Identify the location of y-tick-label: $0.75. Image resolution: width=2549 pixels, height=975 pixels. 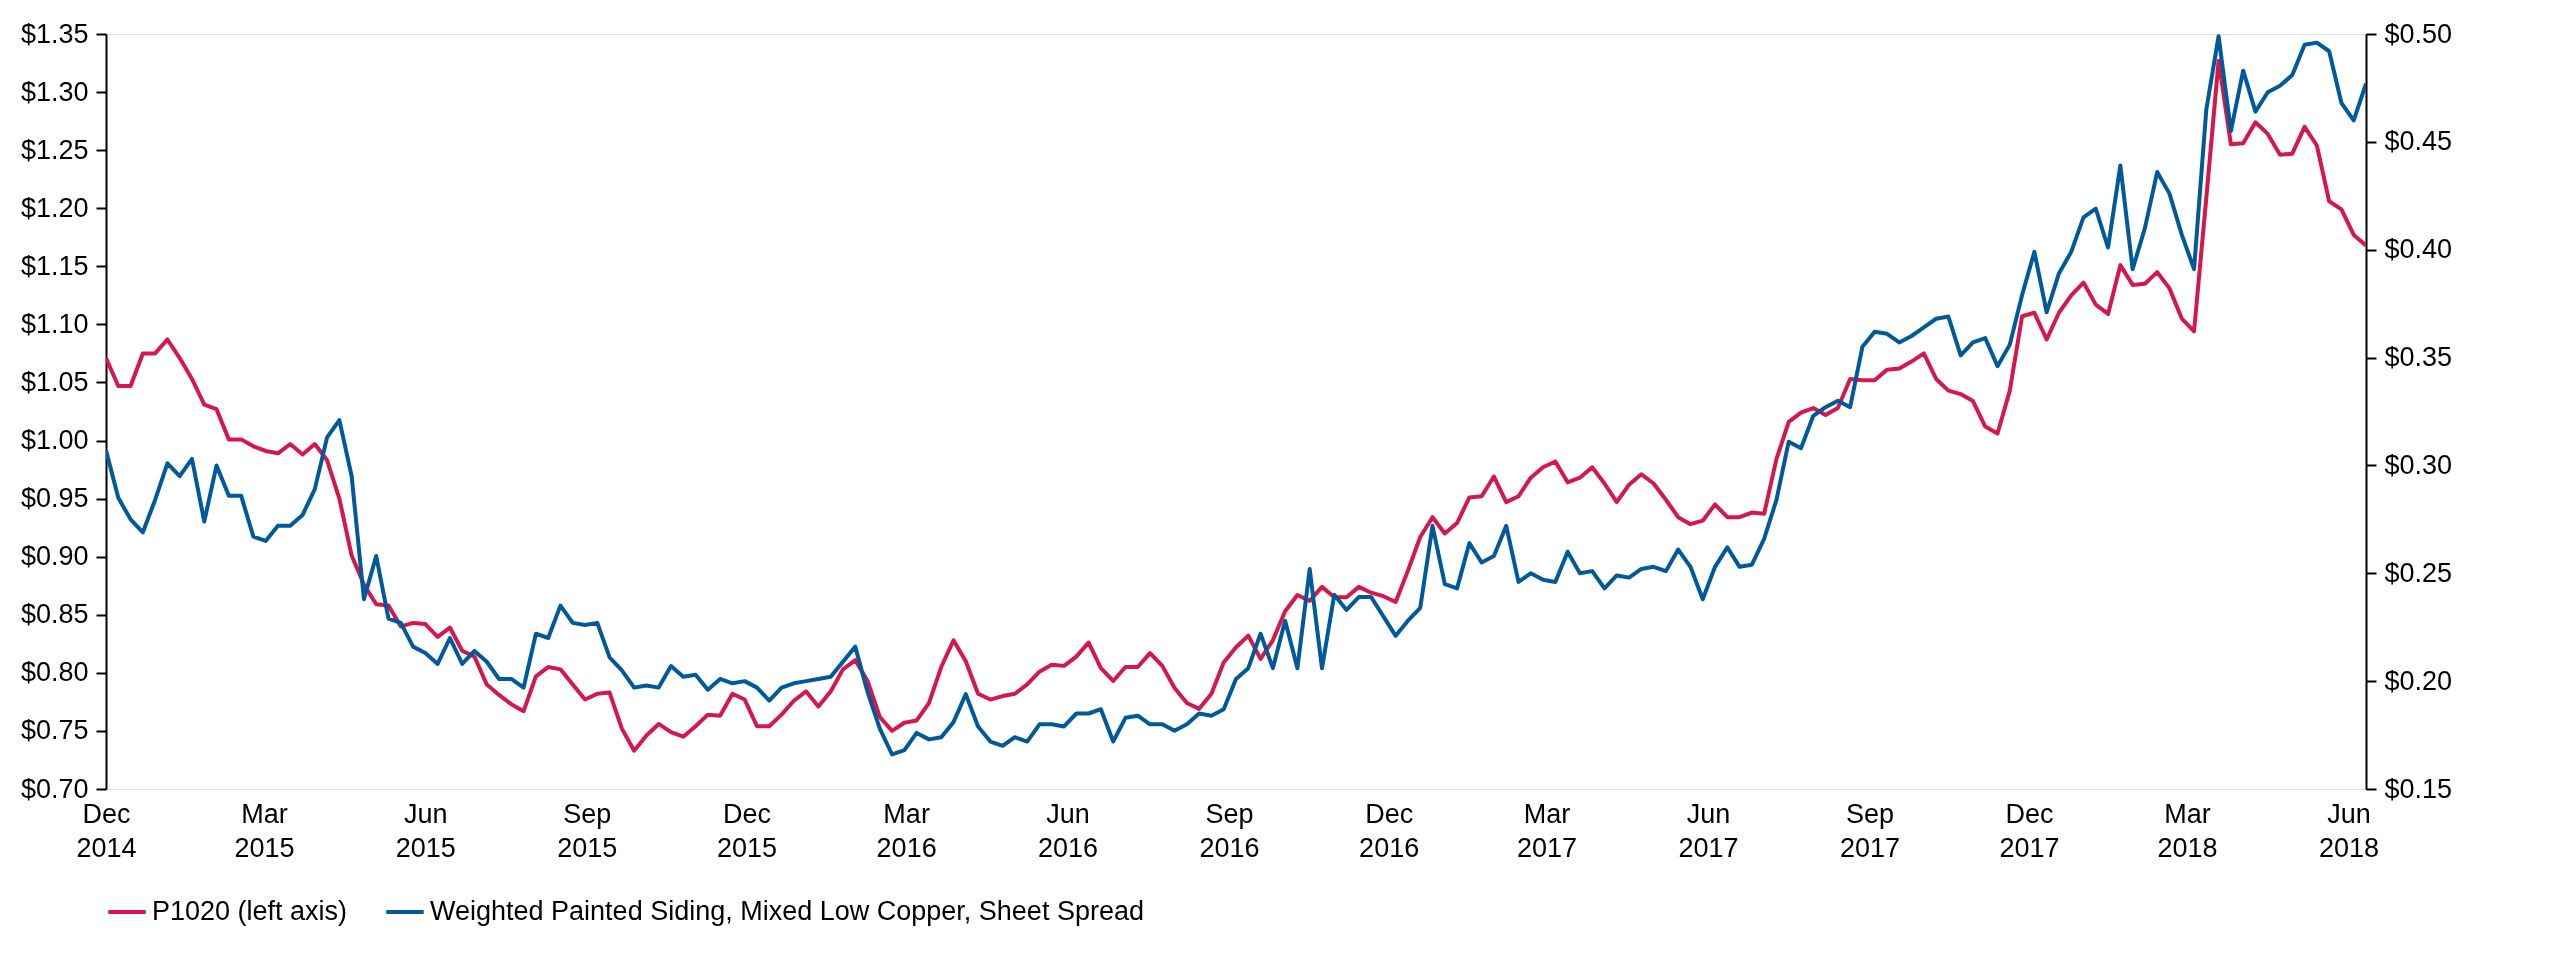
(54, 730).